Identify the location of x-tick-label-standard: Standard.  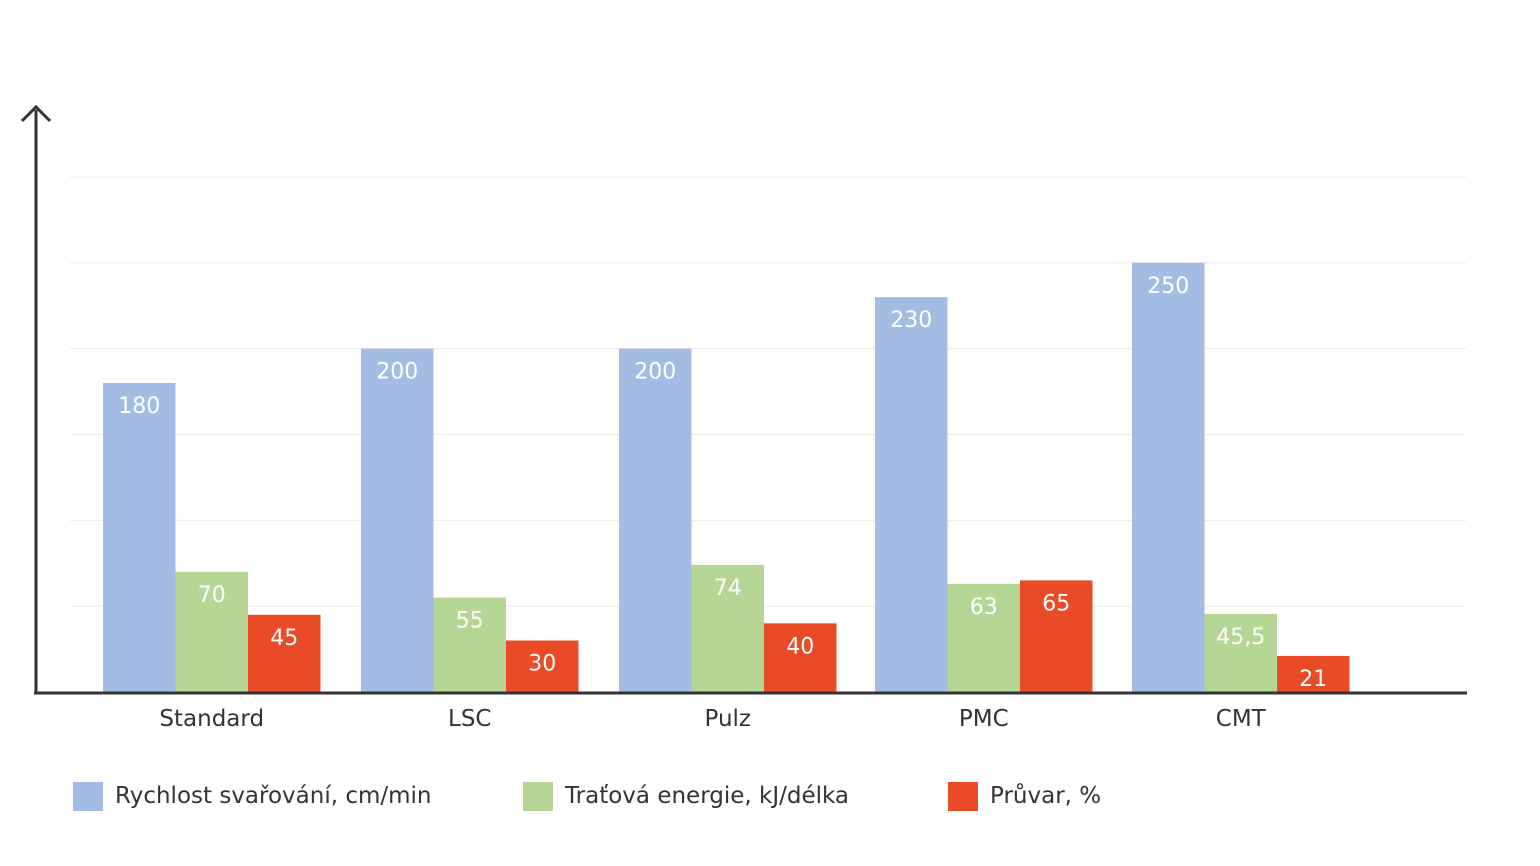
(211, 719).